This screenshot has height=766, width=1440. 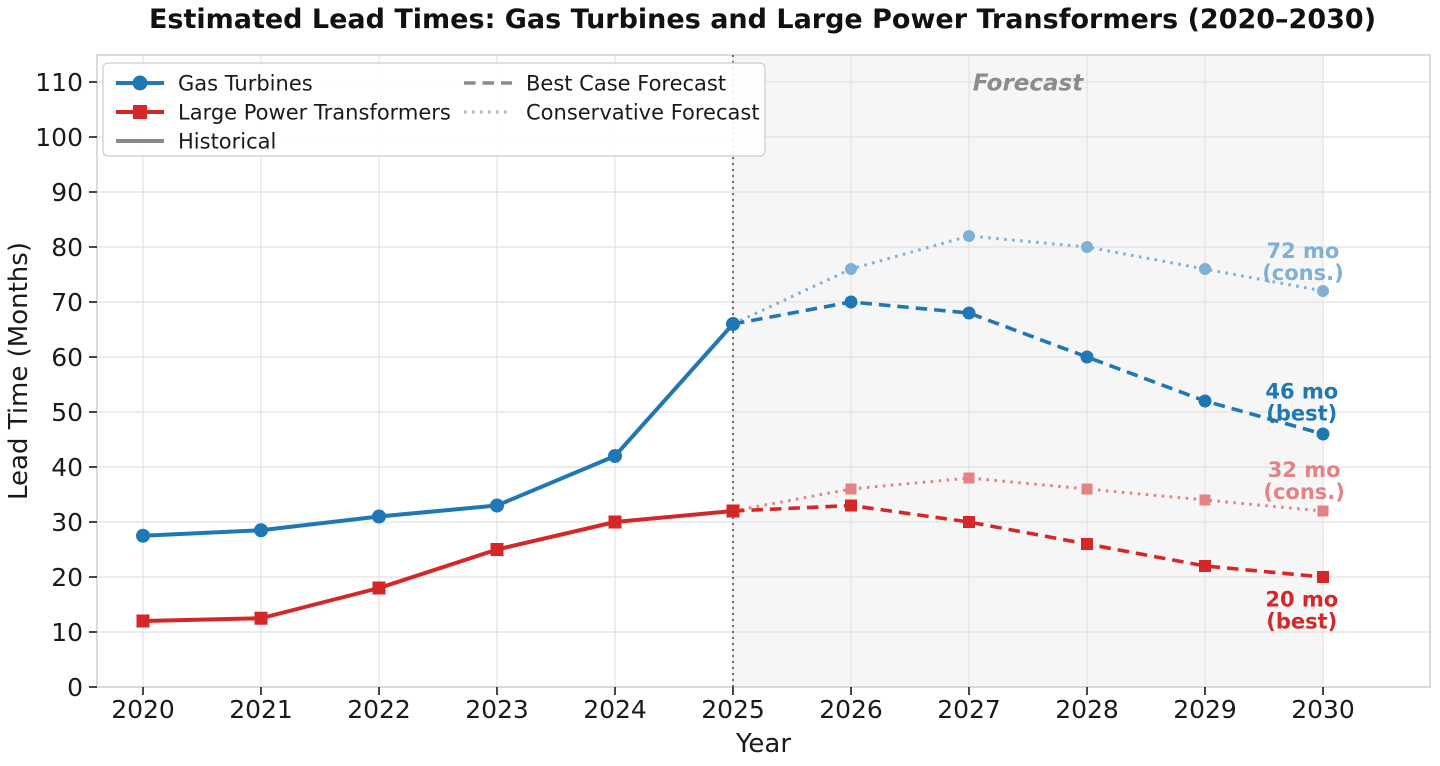 What do you see at coordinates (67, 577) in the screenshot?
I see `y-tick-label: 20` at bounding box center [67, 577].